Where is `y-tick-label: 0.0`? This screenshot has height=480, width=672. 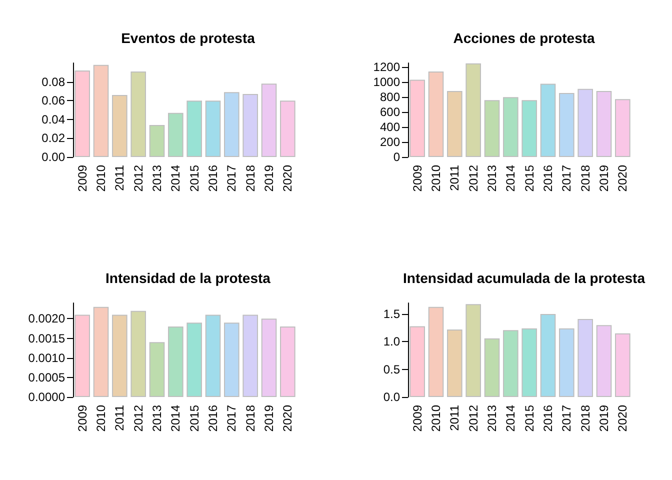 y-tick-label: 0.0 is located at coordinates (391, 397).